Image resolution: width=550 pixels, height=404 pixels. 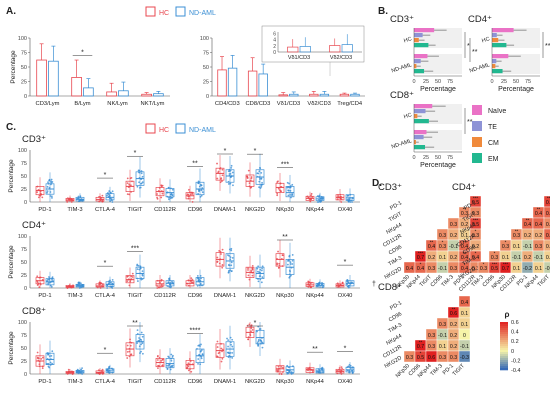 I want to click on panel-b-cd8-title: CD8⁺, so click(x=402, y=95).